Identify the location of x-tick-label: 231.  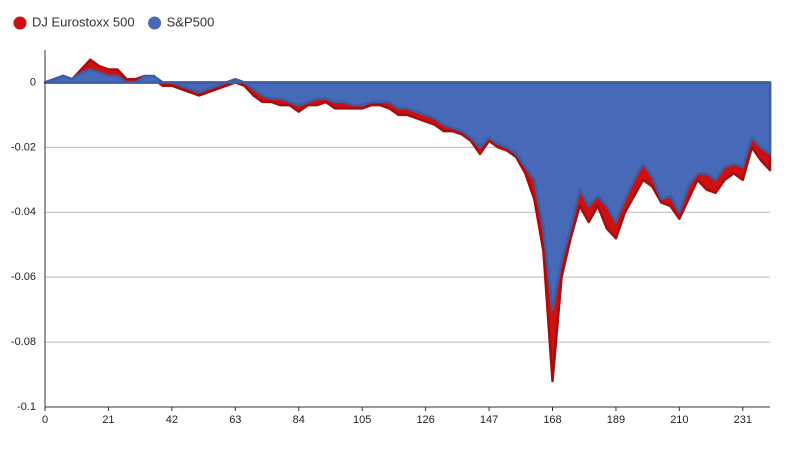
(743, 420).